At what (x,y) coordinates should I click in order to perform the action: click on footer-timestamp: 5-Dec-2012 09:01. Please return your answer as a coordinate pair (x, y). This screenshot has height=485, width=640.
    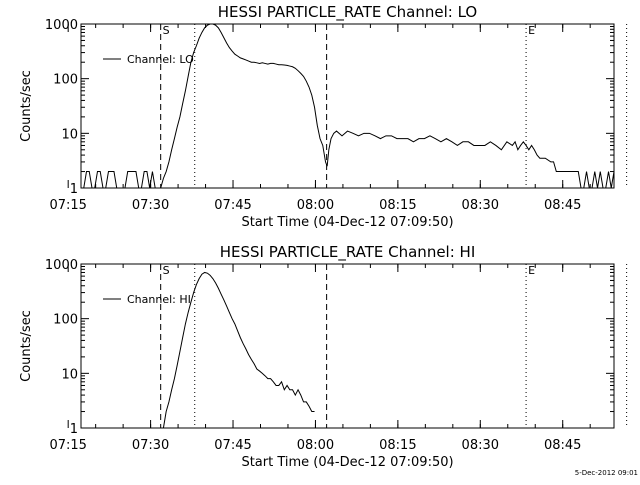
    Looking at the image, I should click on (606, 473).